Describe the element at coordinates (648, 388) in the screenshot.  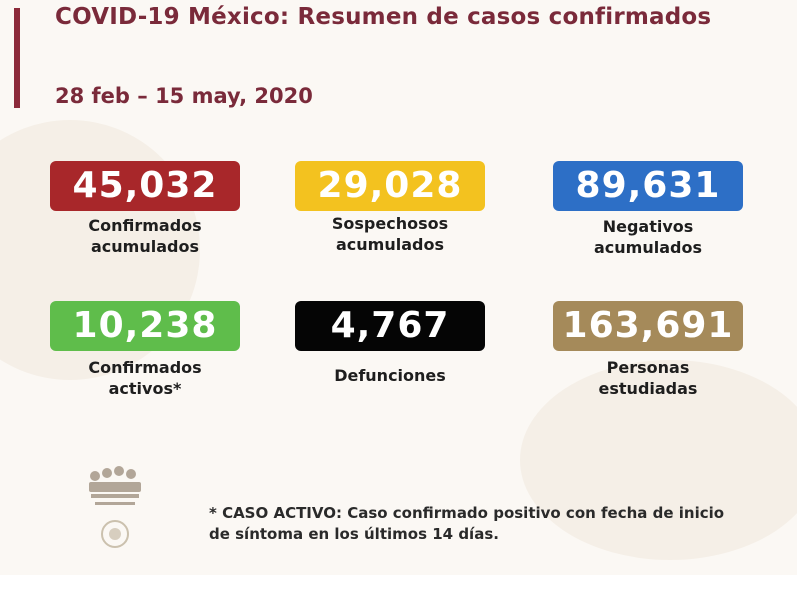
I see `stat-label-line: estudiadas` at that location.